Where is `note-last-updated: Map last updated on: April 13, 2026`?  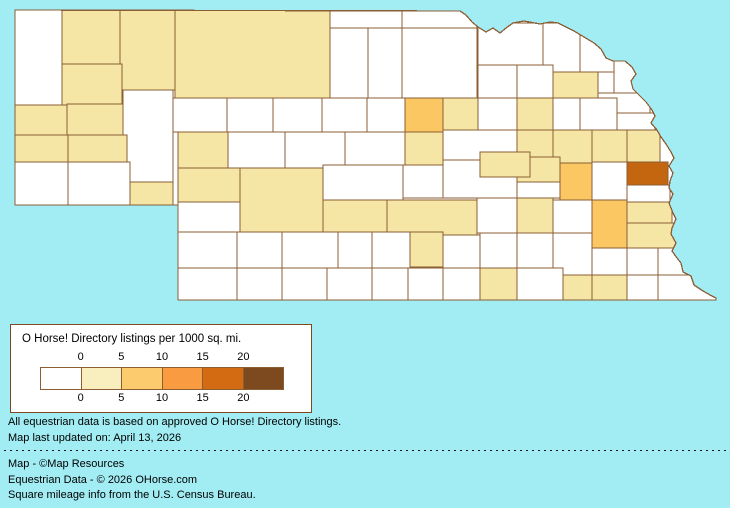
note-last-updated: Map last updated on: April 13, 2026 is located at coordinates (95, 438).